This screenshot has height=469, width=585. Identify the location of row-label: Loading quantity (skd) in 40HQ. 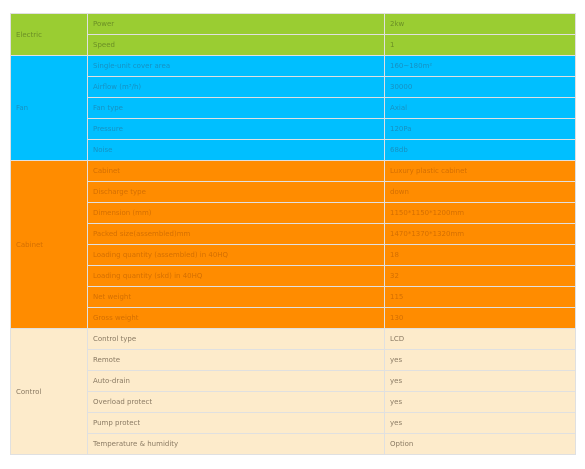
(236, 276).